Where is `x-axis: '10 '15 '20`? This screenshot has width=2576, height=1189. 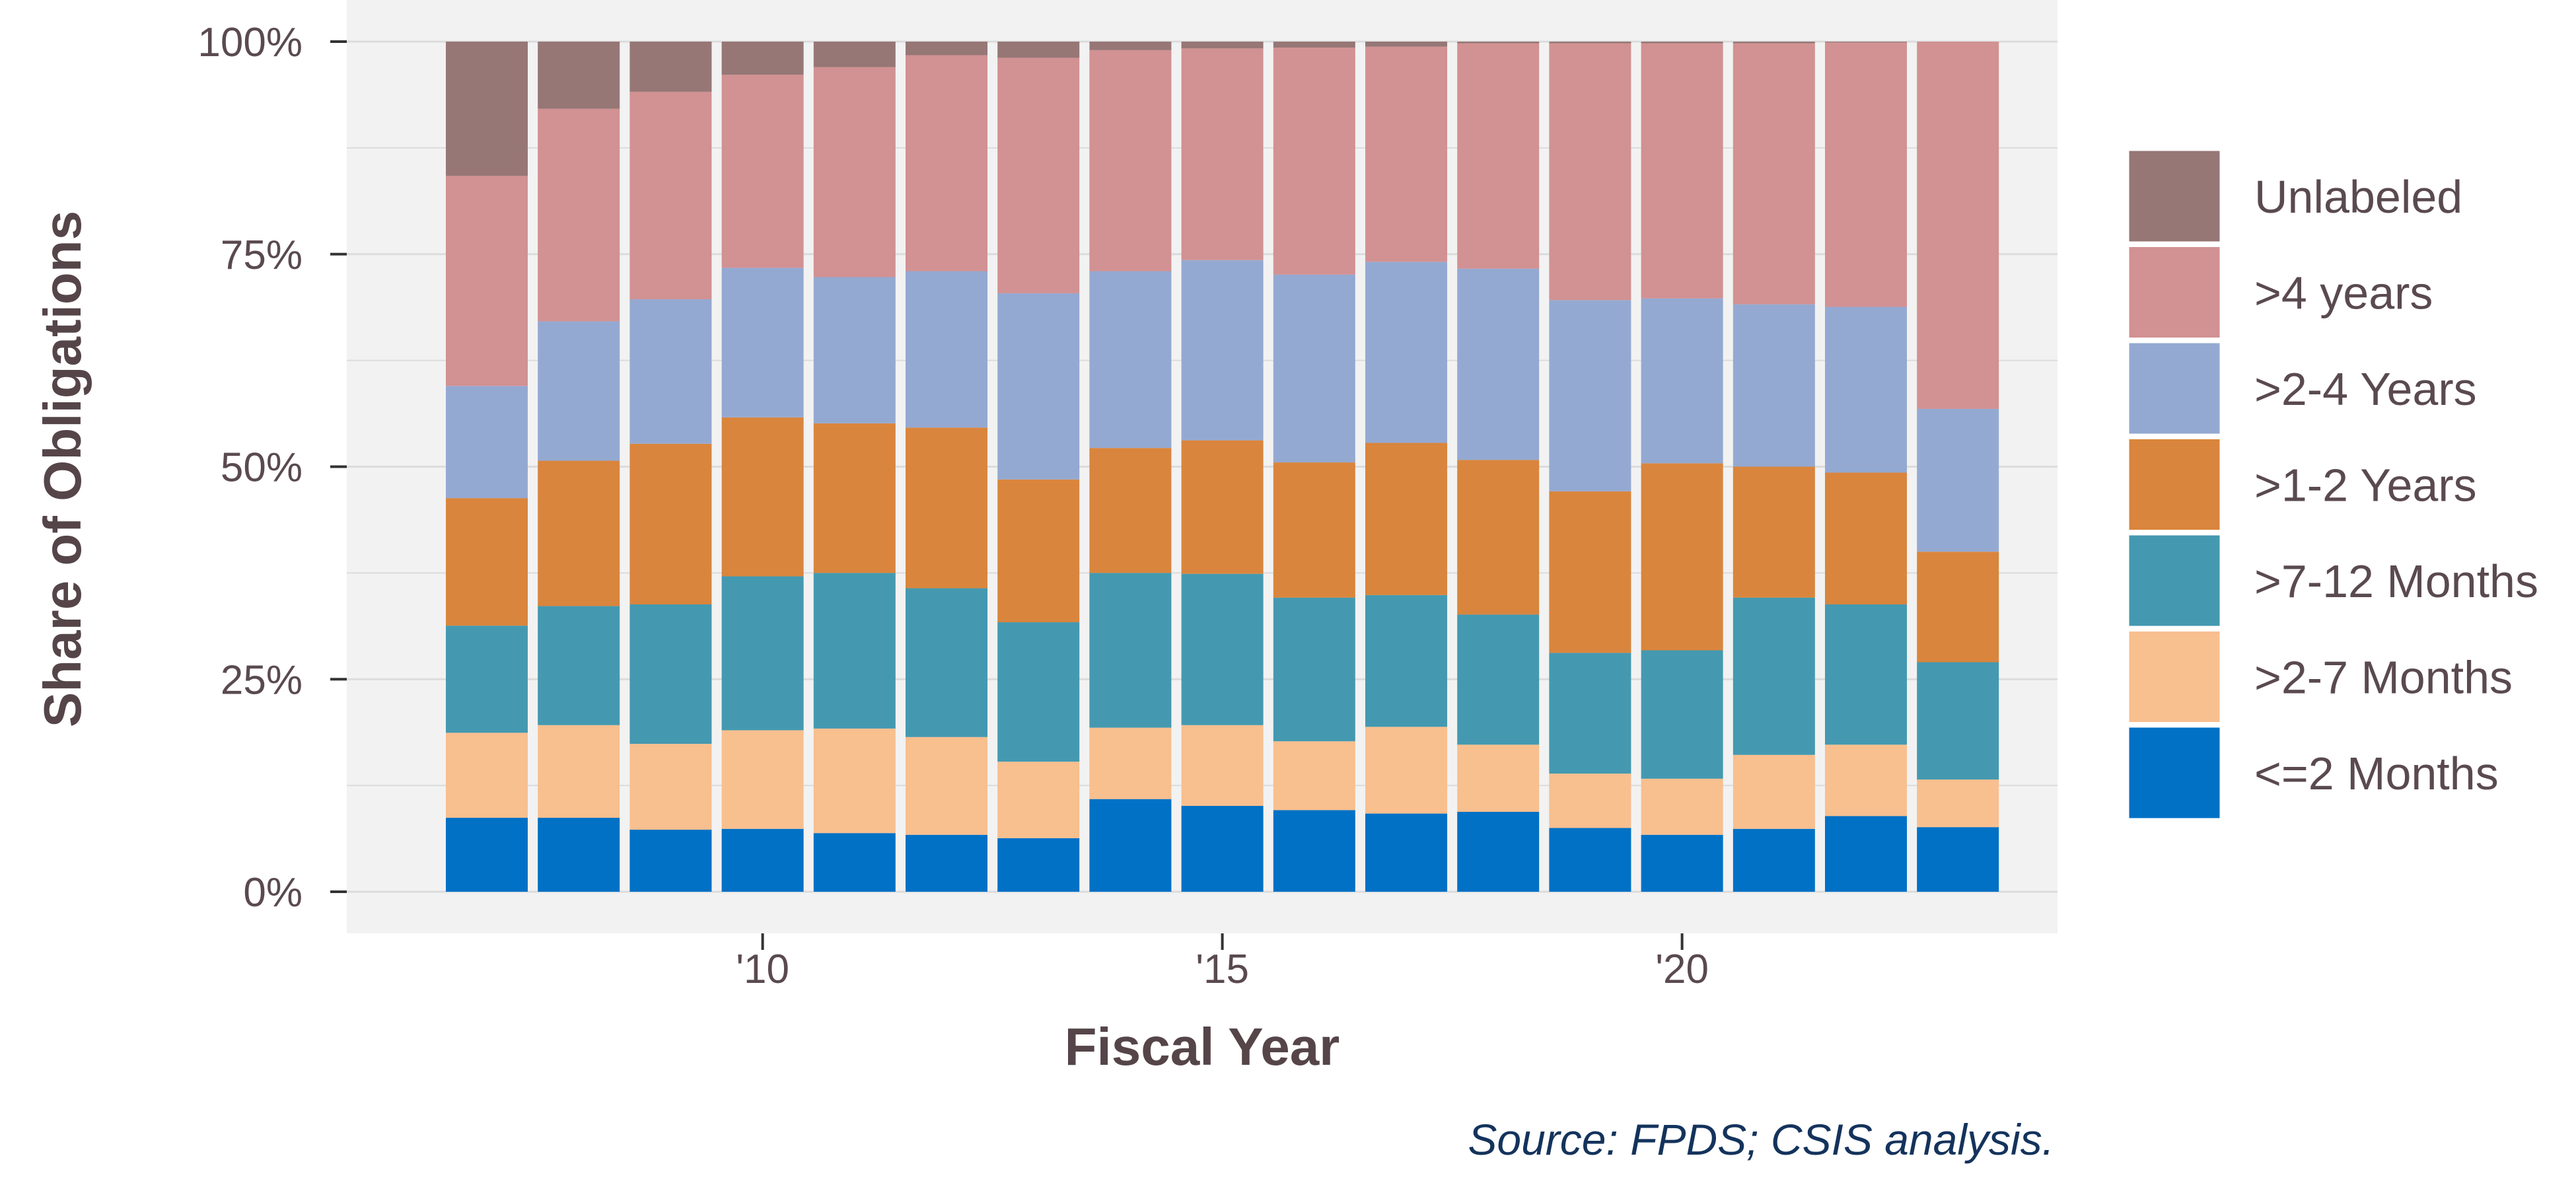
x-axis: '10 '15 '20 is located at coordinates (1222, 962).